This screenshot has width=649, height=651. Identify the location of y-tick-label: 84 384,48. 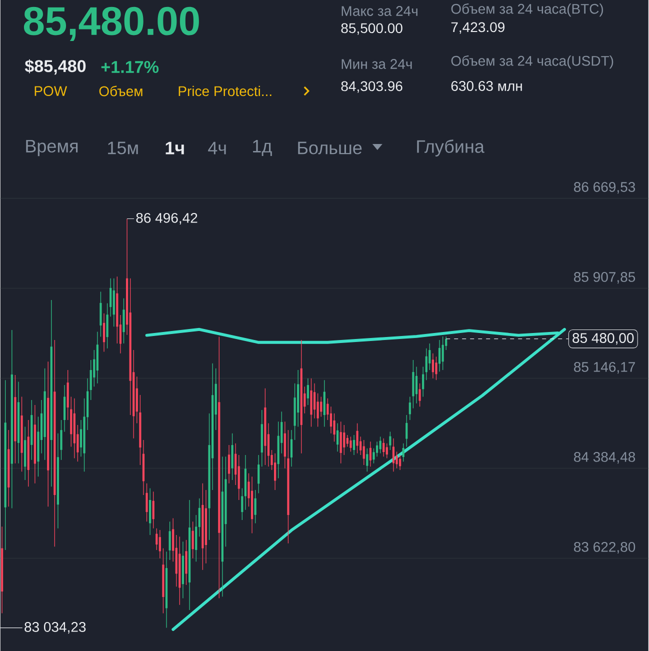
(605, 458).